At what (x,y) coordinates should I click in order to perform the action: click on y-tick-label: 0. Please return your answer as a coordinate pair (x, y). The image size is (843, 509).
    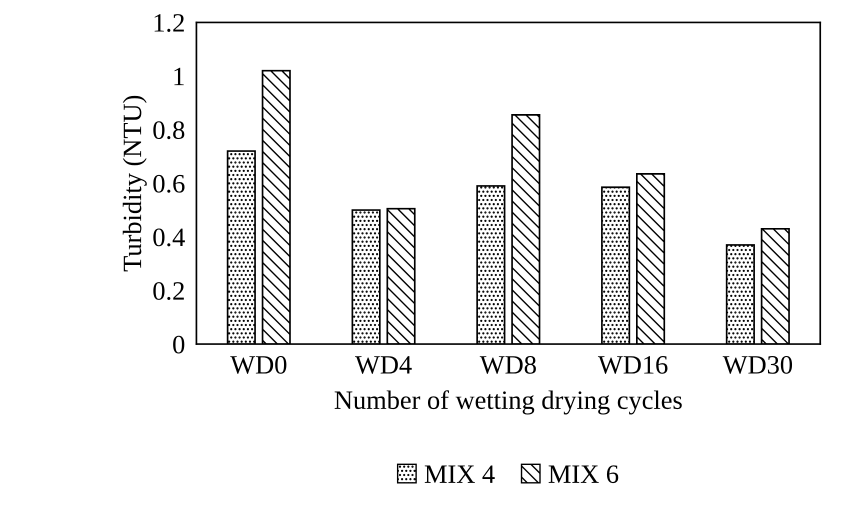
    Looking at the image, I should click on (178, 345).